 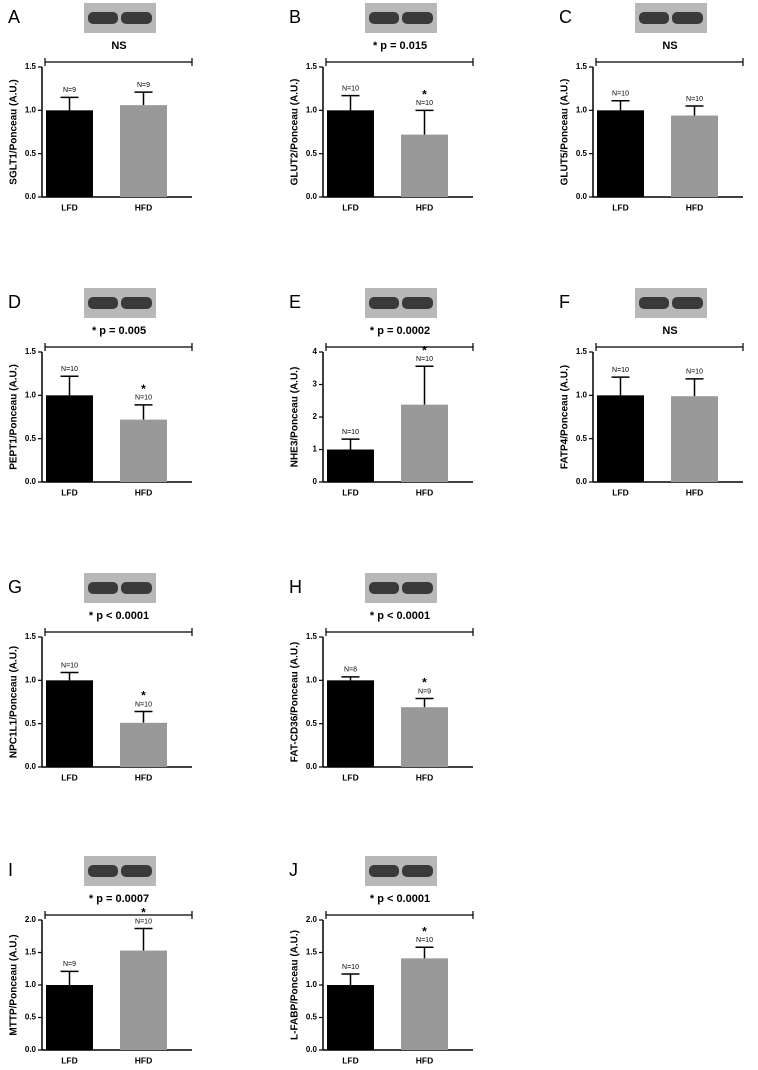 I want to click on panel-letter: H, so click(x=295, y=587).